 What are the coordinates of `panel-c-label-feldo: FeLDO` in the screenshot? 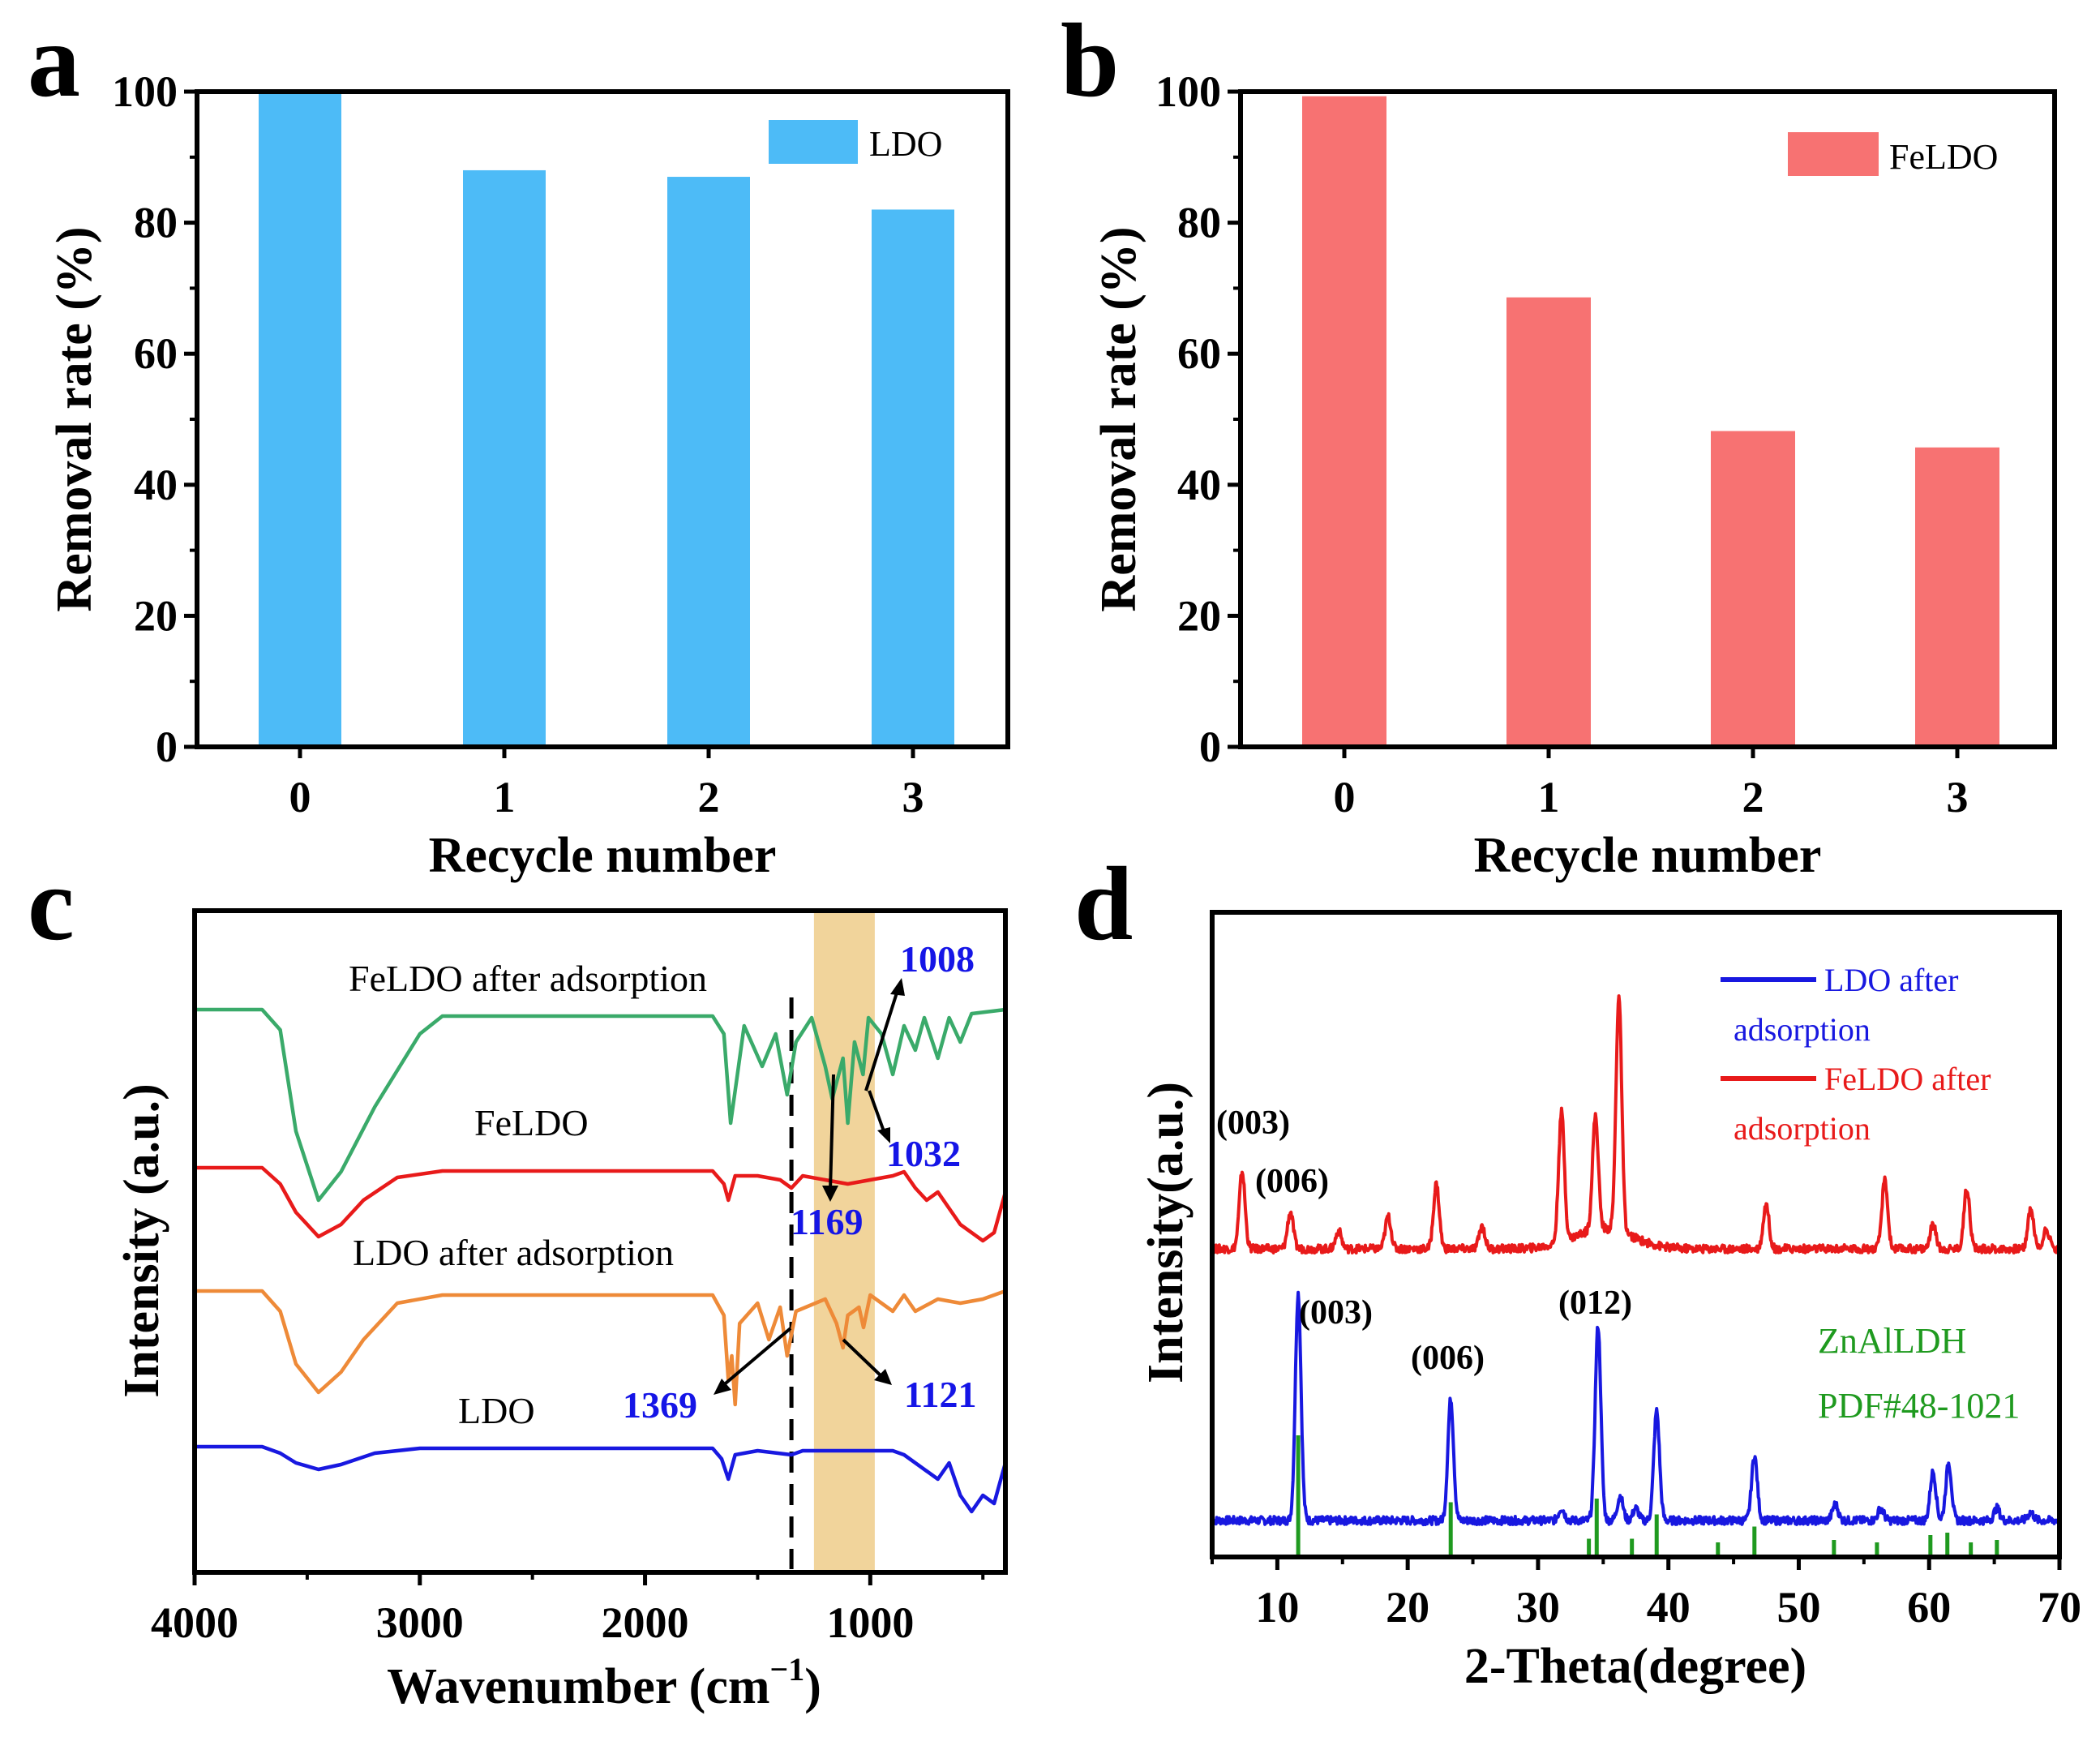 It's located at (531, 1122).